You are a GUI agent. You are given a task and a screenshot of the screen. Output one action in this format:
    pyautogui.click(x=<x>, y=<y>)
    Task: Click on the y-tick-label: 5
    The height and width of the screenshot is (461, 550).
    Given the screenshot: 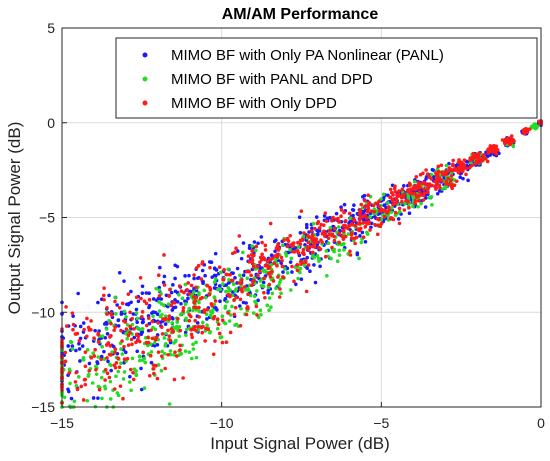 What is the action you would take?
    pyautogui.click(x=51, y=28)
    